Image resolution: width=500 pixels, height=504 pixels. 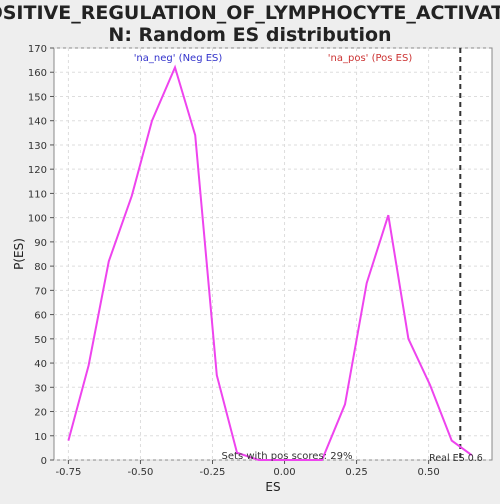 I want to click on x-tick-label: -0.25, so click(x=213, y=472).